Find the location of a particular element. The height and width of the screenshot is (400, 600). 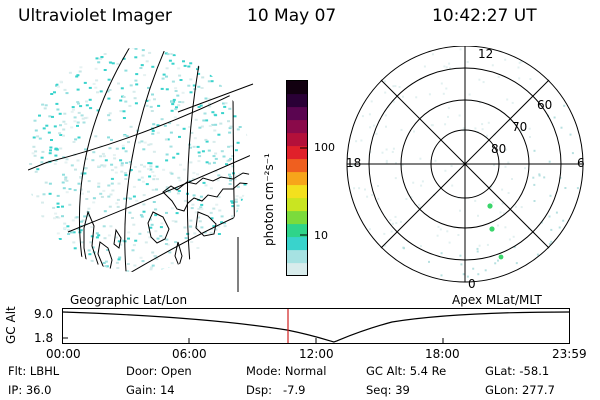

mlt-label-6: 6 is located at coordinates (581, 163).